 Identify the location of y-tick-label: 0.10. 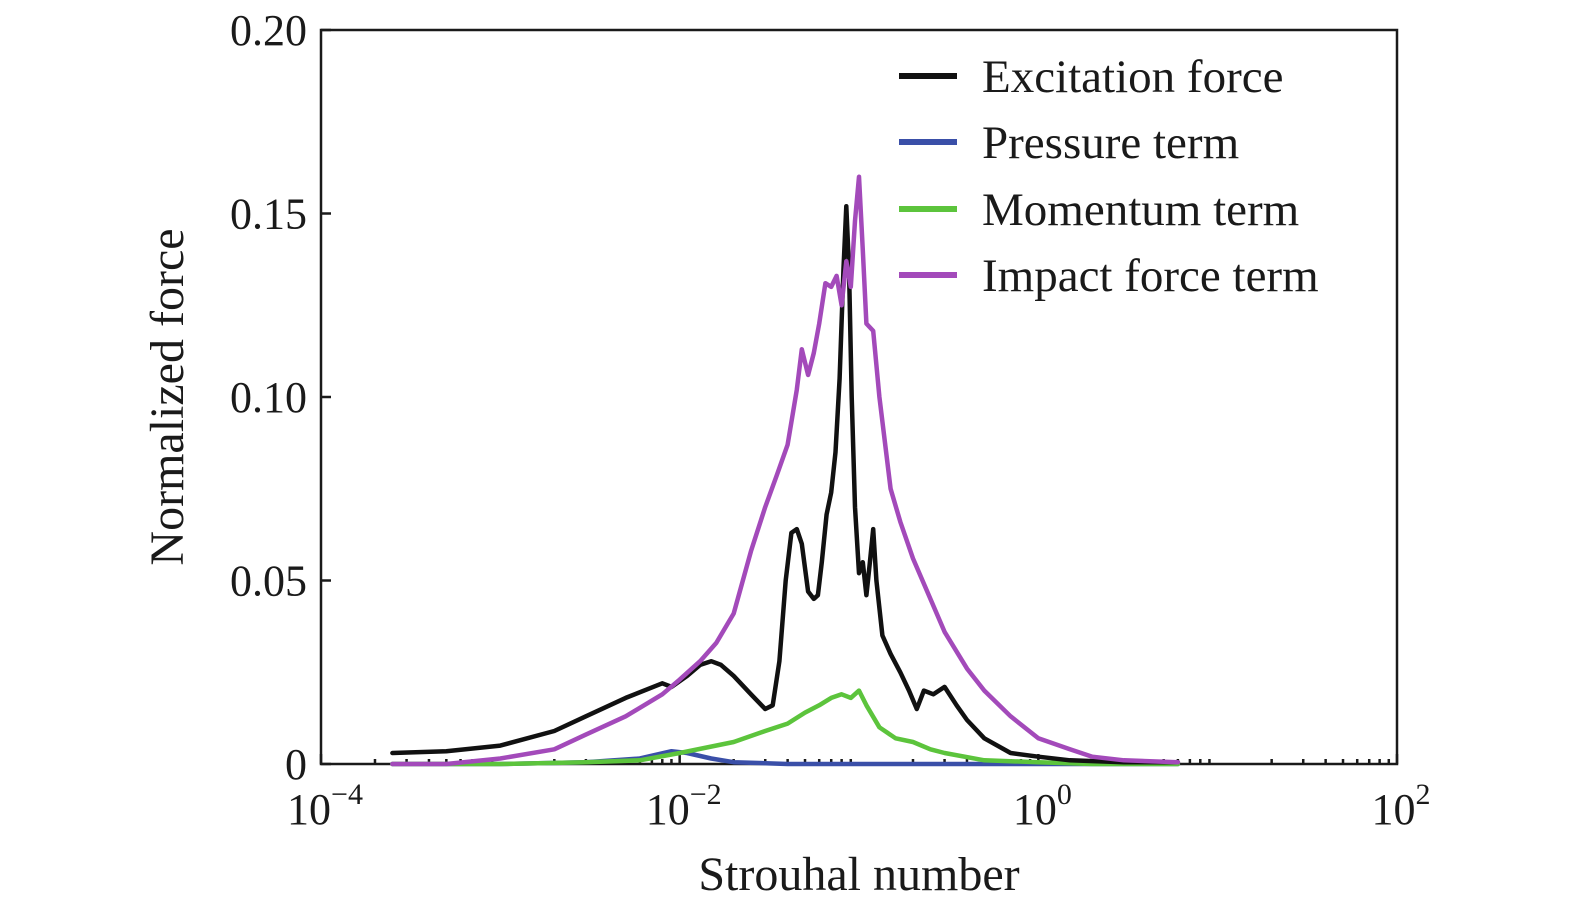
(268, 397).